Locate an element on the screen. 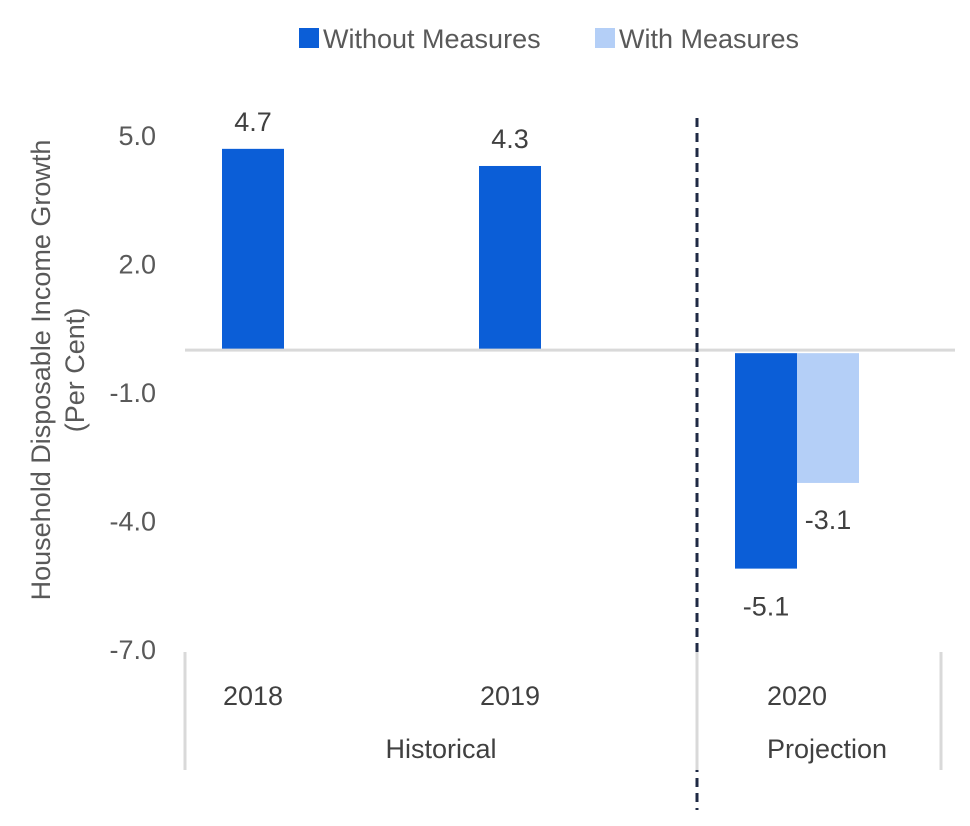 Image resolution: width=970 pixels, height=826 pixels. y-axis: 5.0 2.0 -1.0 -4.0 -7.0 is located at coordinates (132, 393).